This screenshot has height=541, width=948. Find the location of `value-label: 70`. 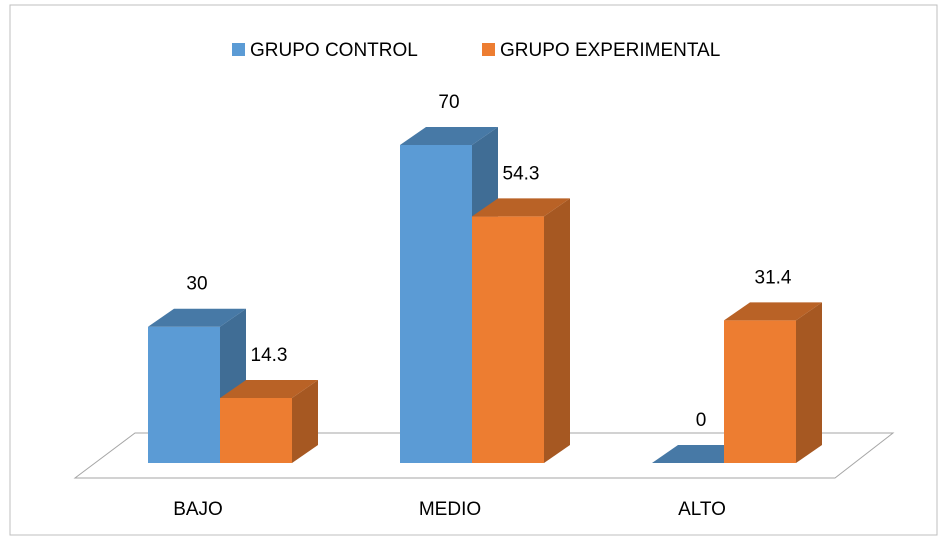

value-label: 70 is located at coordinates (448, 102).